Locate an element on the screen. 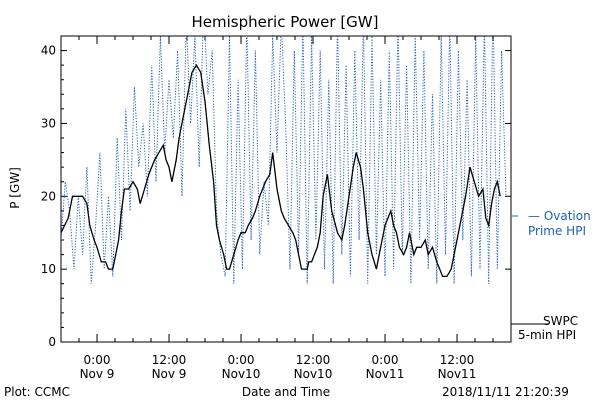 The image size is (600, 400). legend-swpc-line2: 5-min HPI is located at coordinates (547, 335).